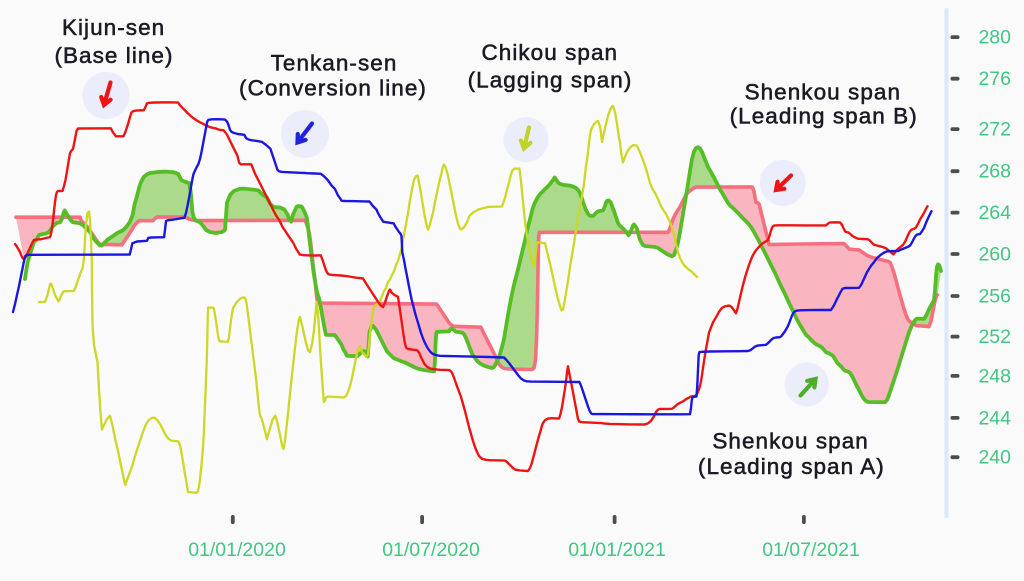  Describe the element at coordinates (994, 296) in the screenshot. I see `svg-text: 256` at that location.